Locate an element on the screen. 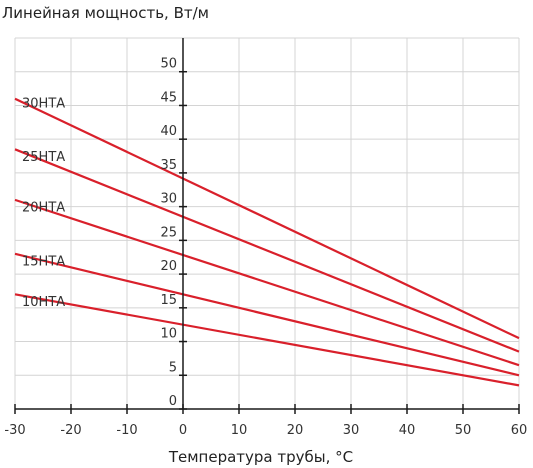 Image resolution: width=533 pixels, height=468 pixels. y-tick-label: 30 is located at coordinates (168, 199).